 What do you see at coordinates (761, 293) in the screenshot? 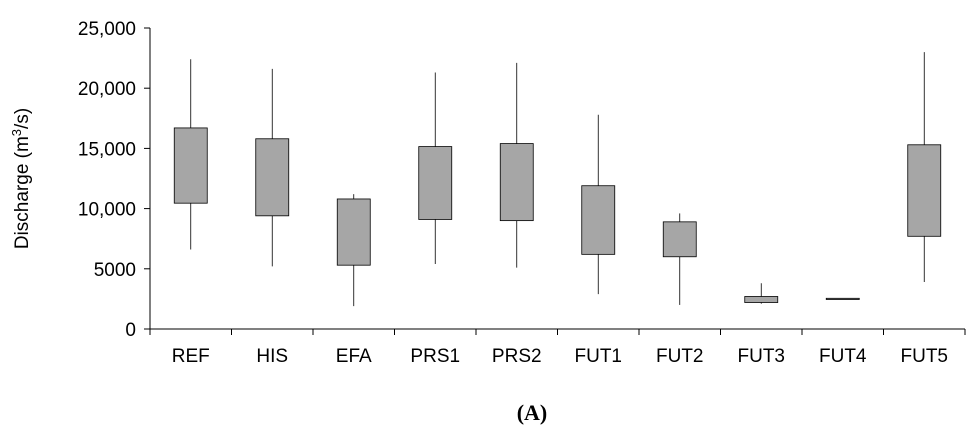
I see `box-fut3` at bounding box center [761, 293].